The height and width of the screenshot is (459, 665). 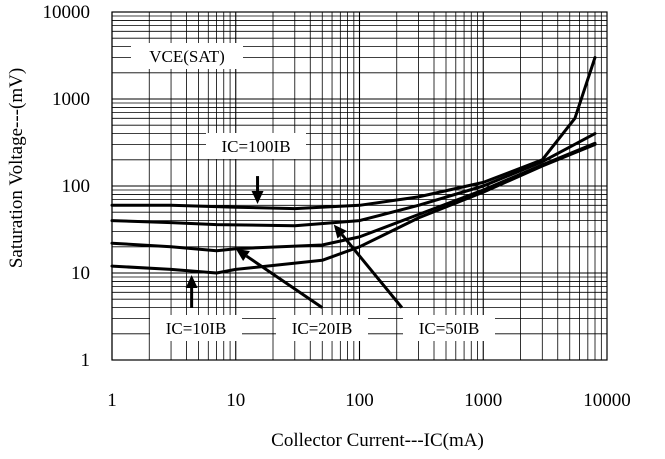 What do you see at coordinates (76, 186) in the screenshot?
I see `y-tick-label: 100` at bounding box center [76, 186].